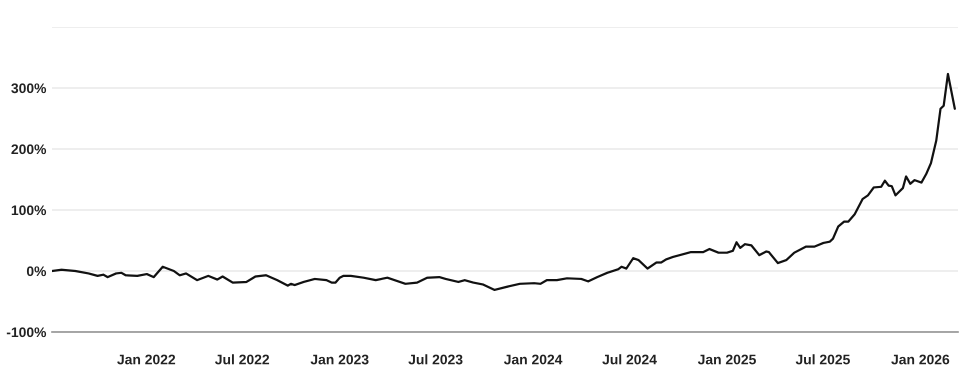 The height and width of the screenshot is (390, 975). What do you see at coordinates (36, 271) in the screenshot?
I see `y-tick-label: 0%` at bounding box center [36, 271].